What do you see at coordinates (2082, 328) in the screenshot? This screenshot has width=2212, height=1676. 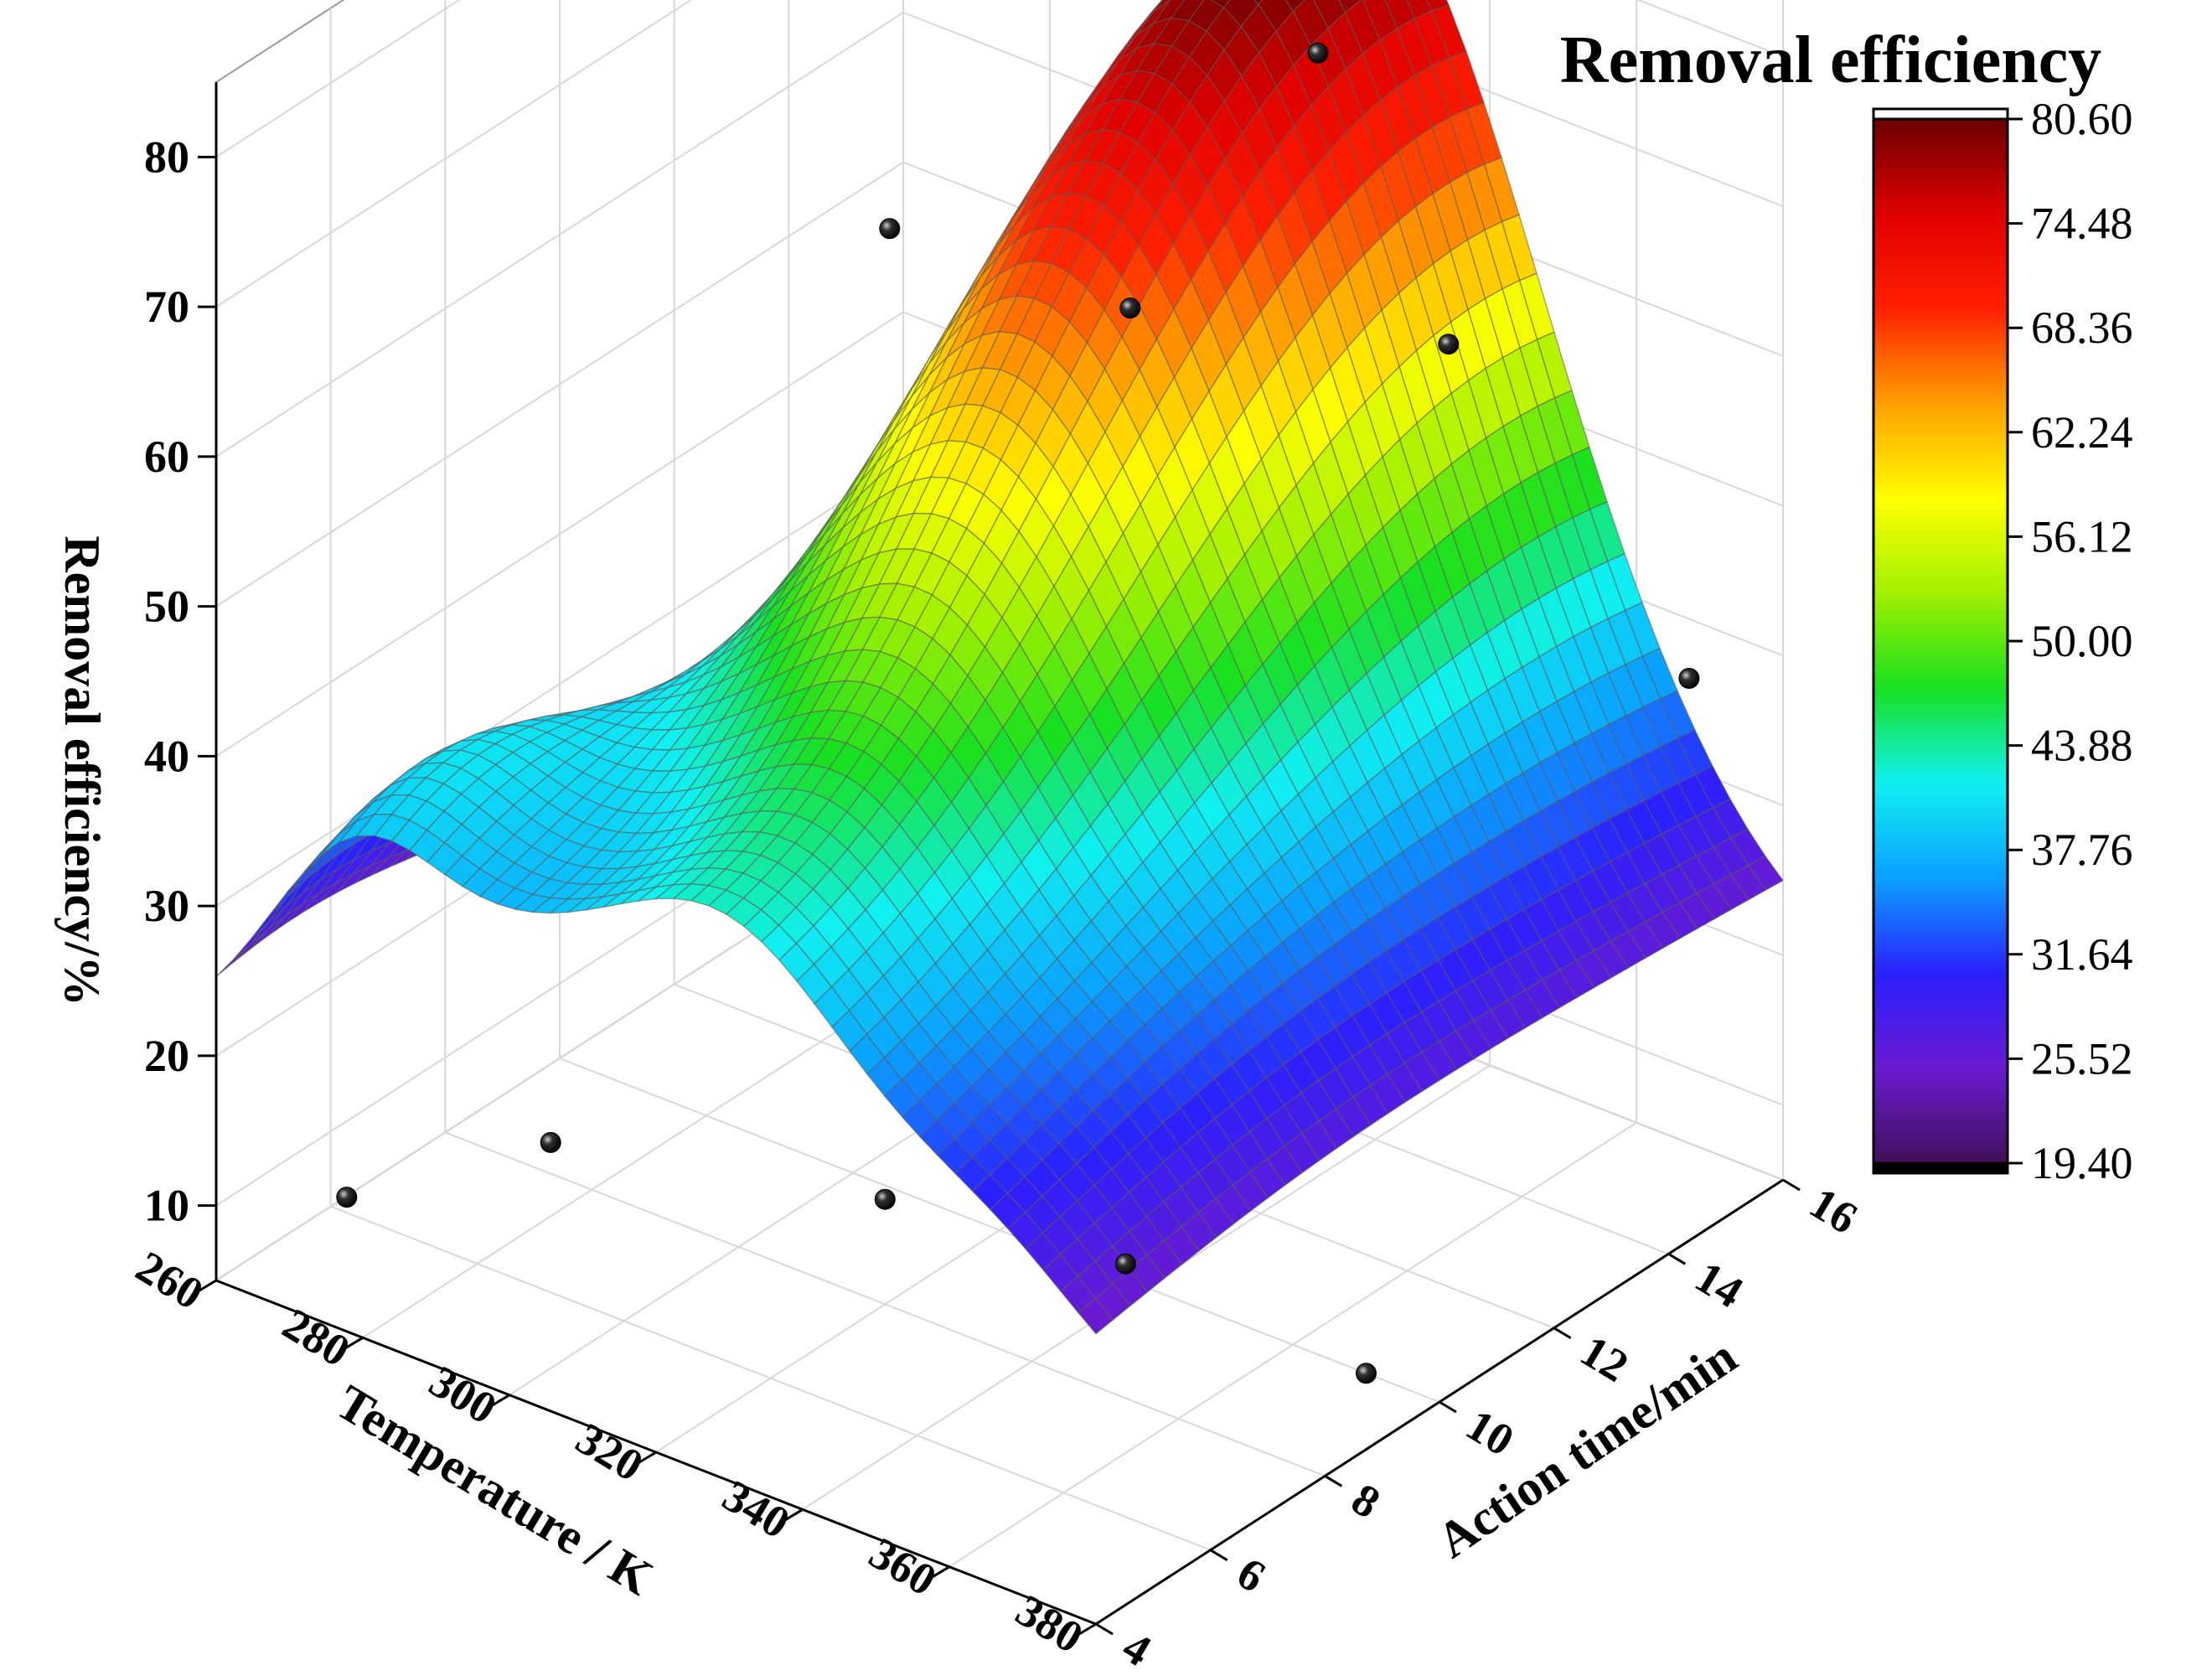 I see `colorbar-tick-label: 68.36` at bounding box center [2082, 328].